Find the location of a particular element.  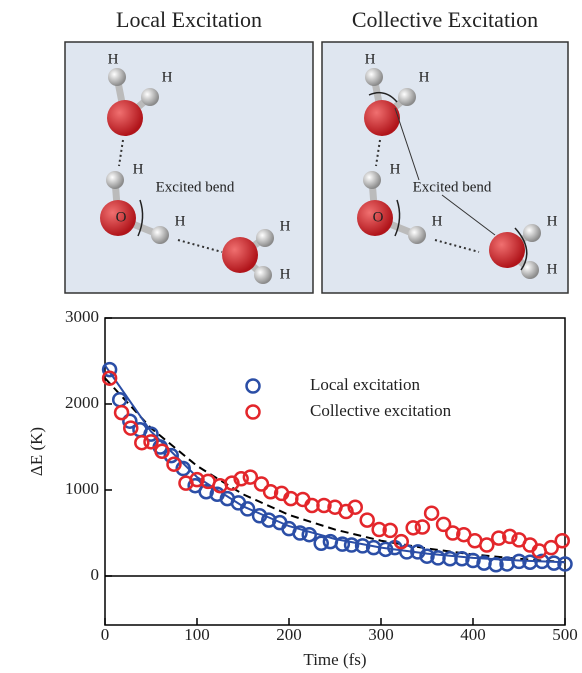

legend-label: Local excitation is located at coordinates (365, 384).